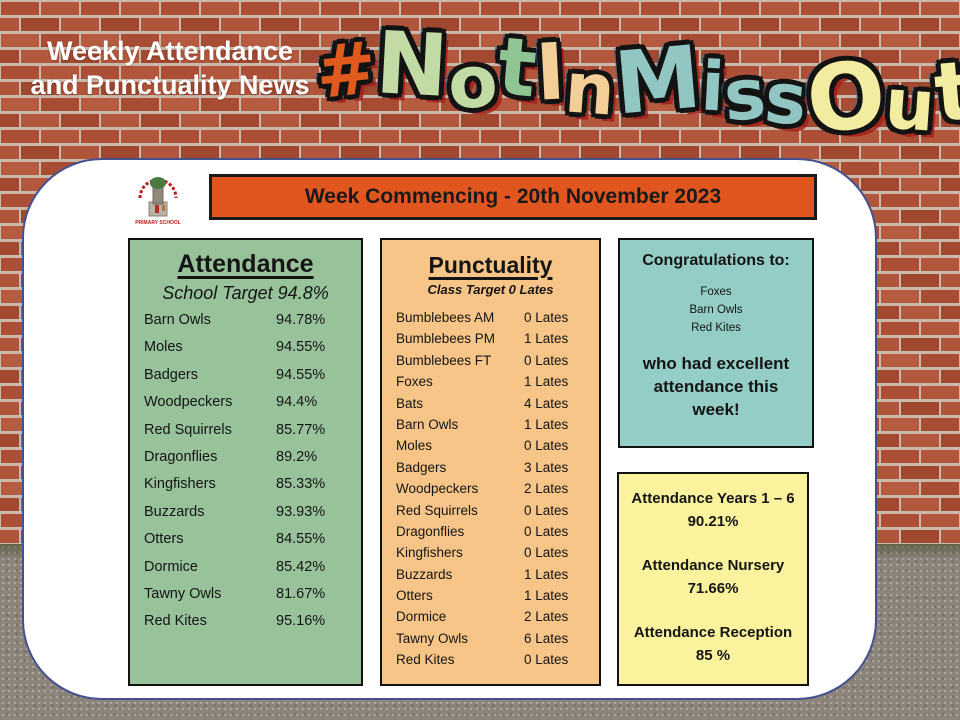 The image size is (960, 720). I want to click on attendance-value: 84.55%, so click(301, 539).